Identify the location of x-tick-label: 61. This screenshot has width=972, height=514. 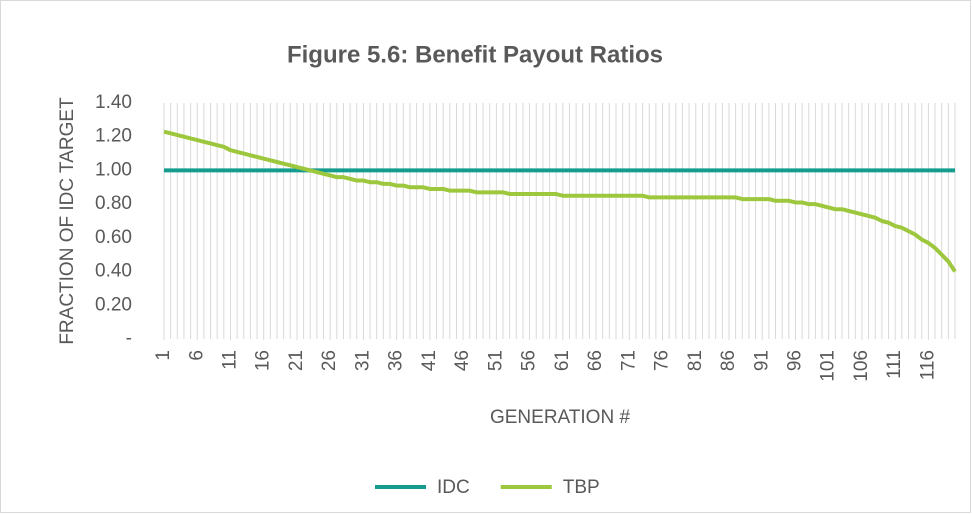
(562, 360).